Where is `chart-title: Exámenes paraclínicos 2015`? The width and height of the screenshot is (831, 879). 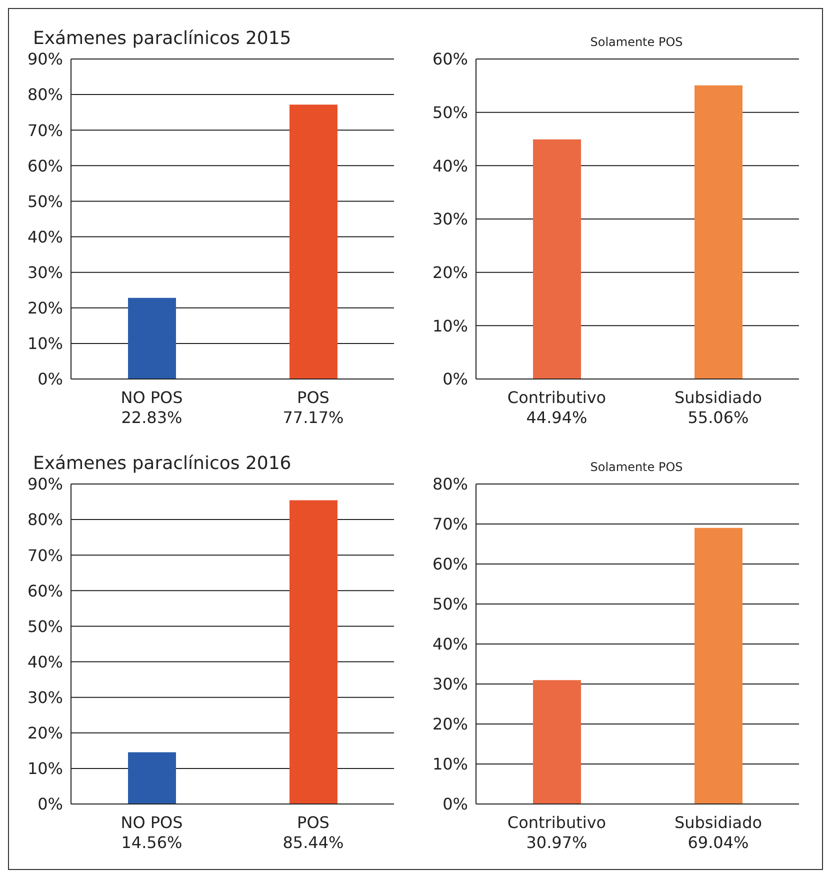
chart-title: Exámenes paraclínicos 2015 is located at coordinates (162, 38).